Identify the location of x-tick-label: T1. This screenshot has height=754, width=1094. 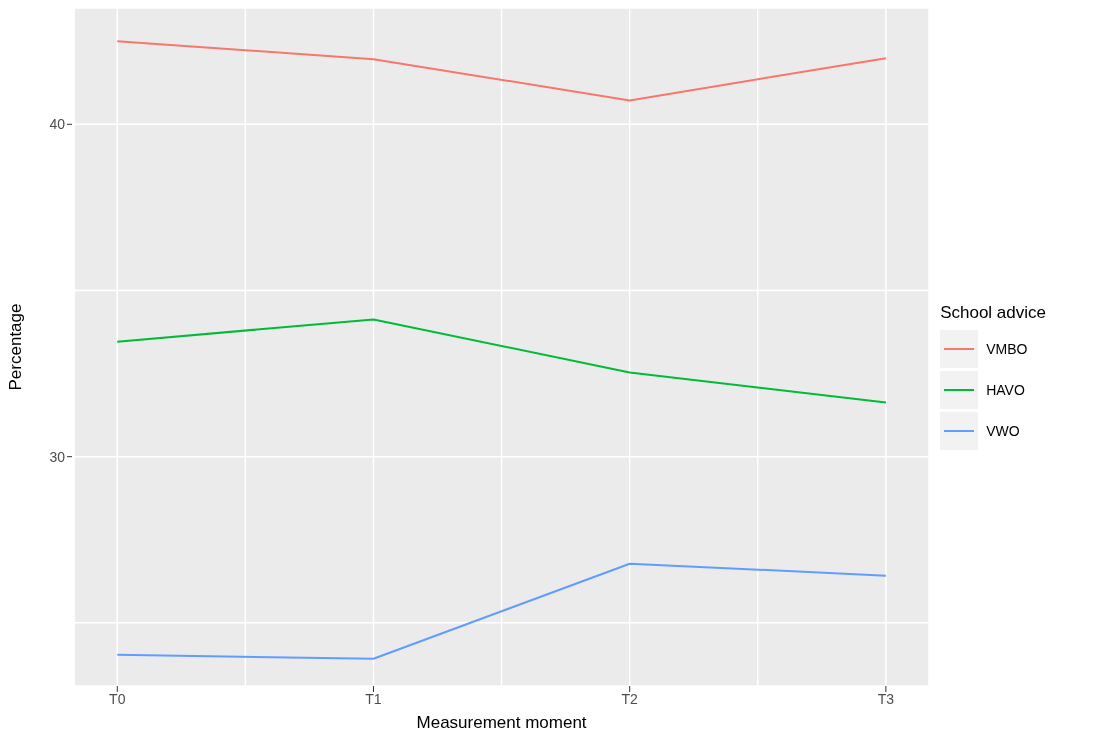
(373, 698).